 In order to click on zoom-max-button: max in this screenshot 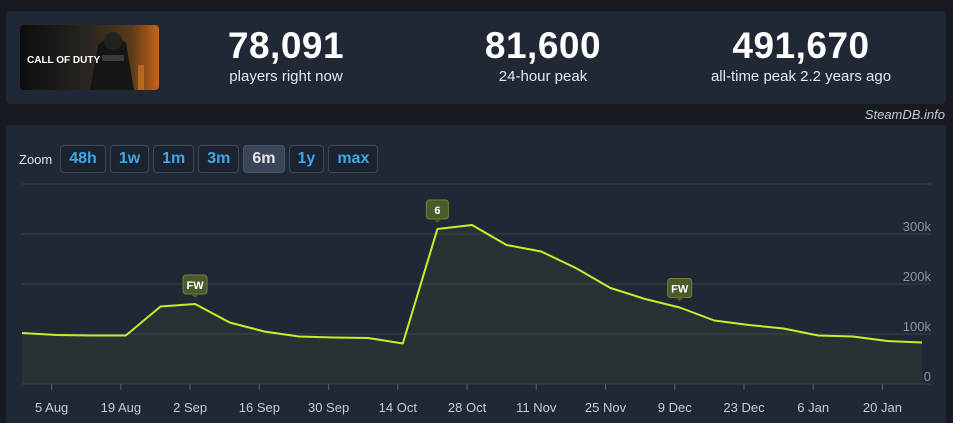, I will do `click(353, 159)`.